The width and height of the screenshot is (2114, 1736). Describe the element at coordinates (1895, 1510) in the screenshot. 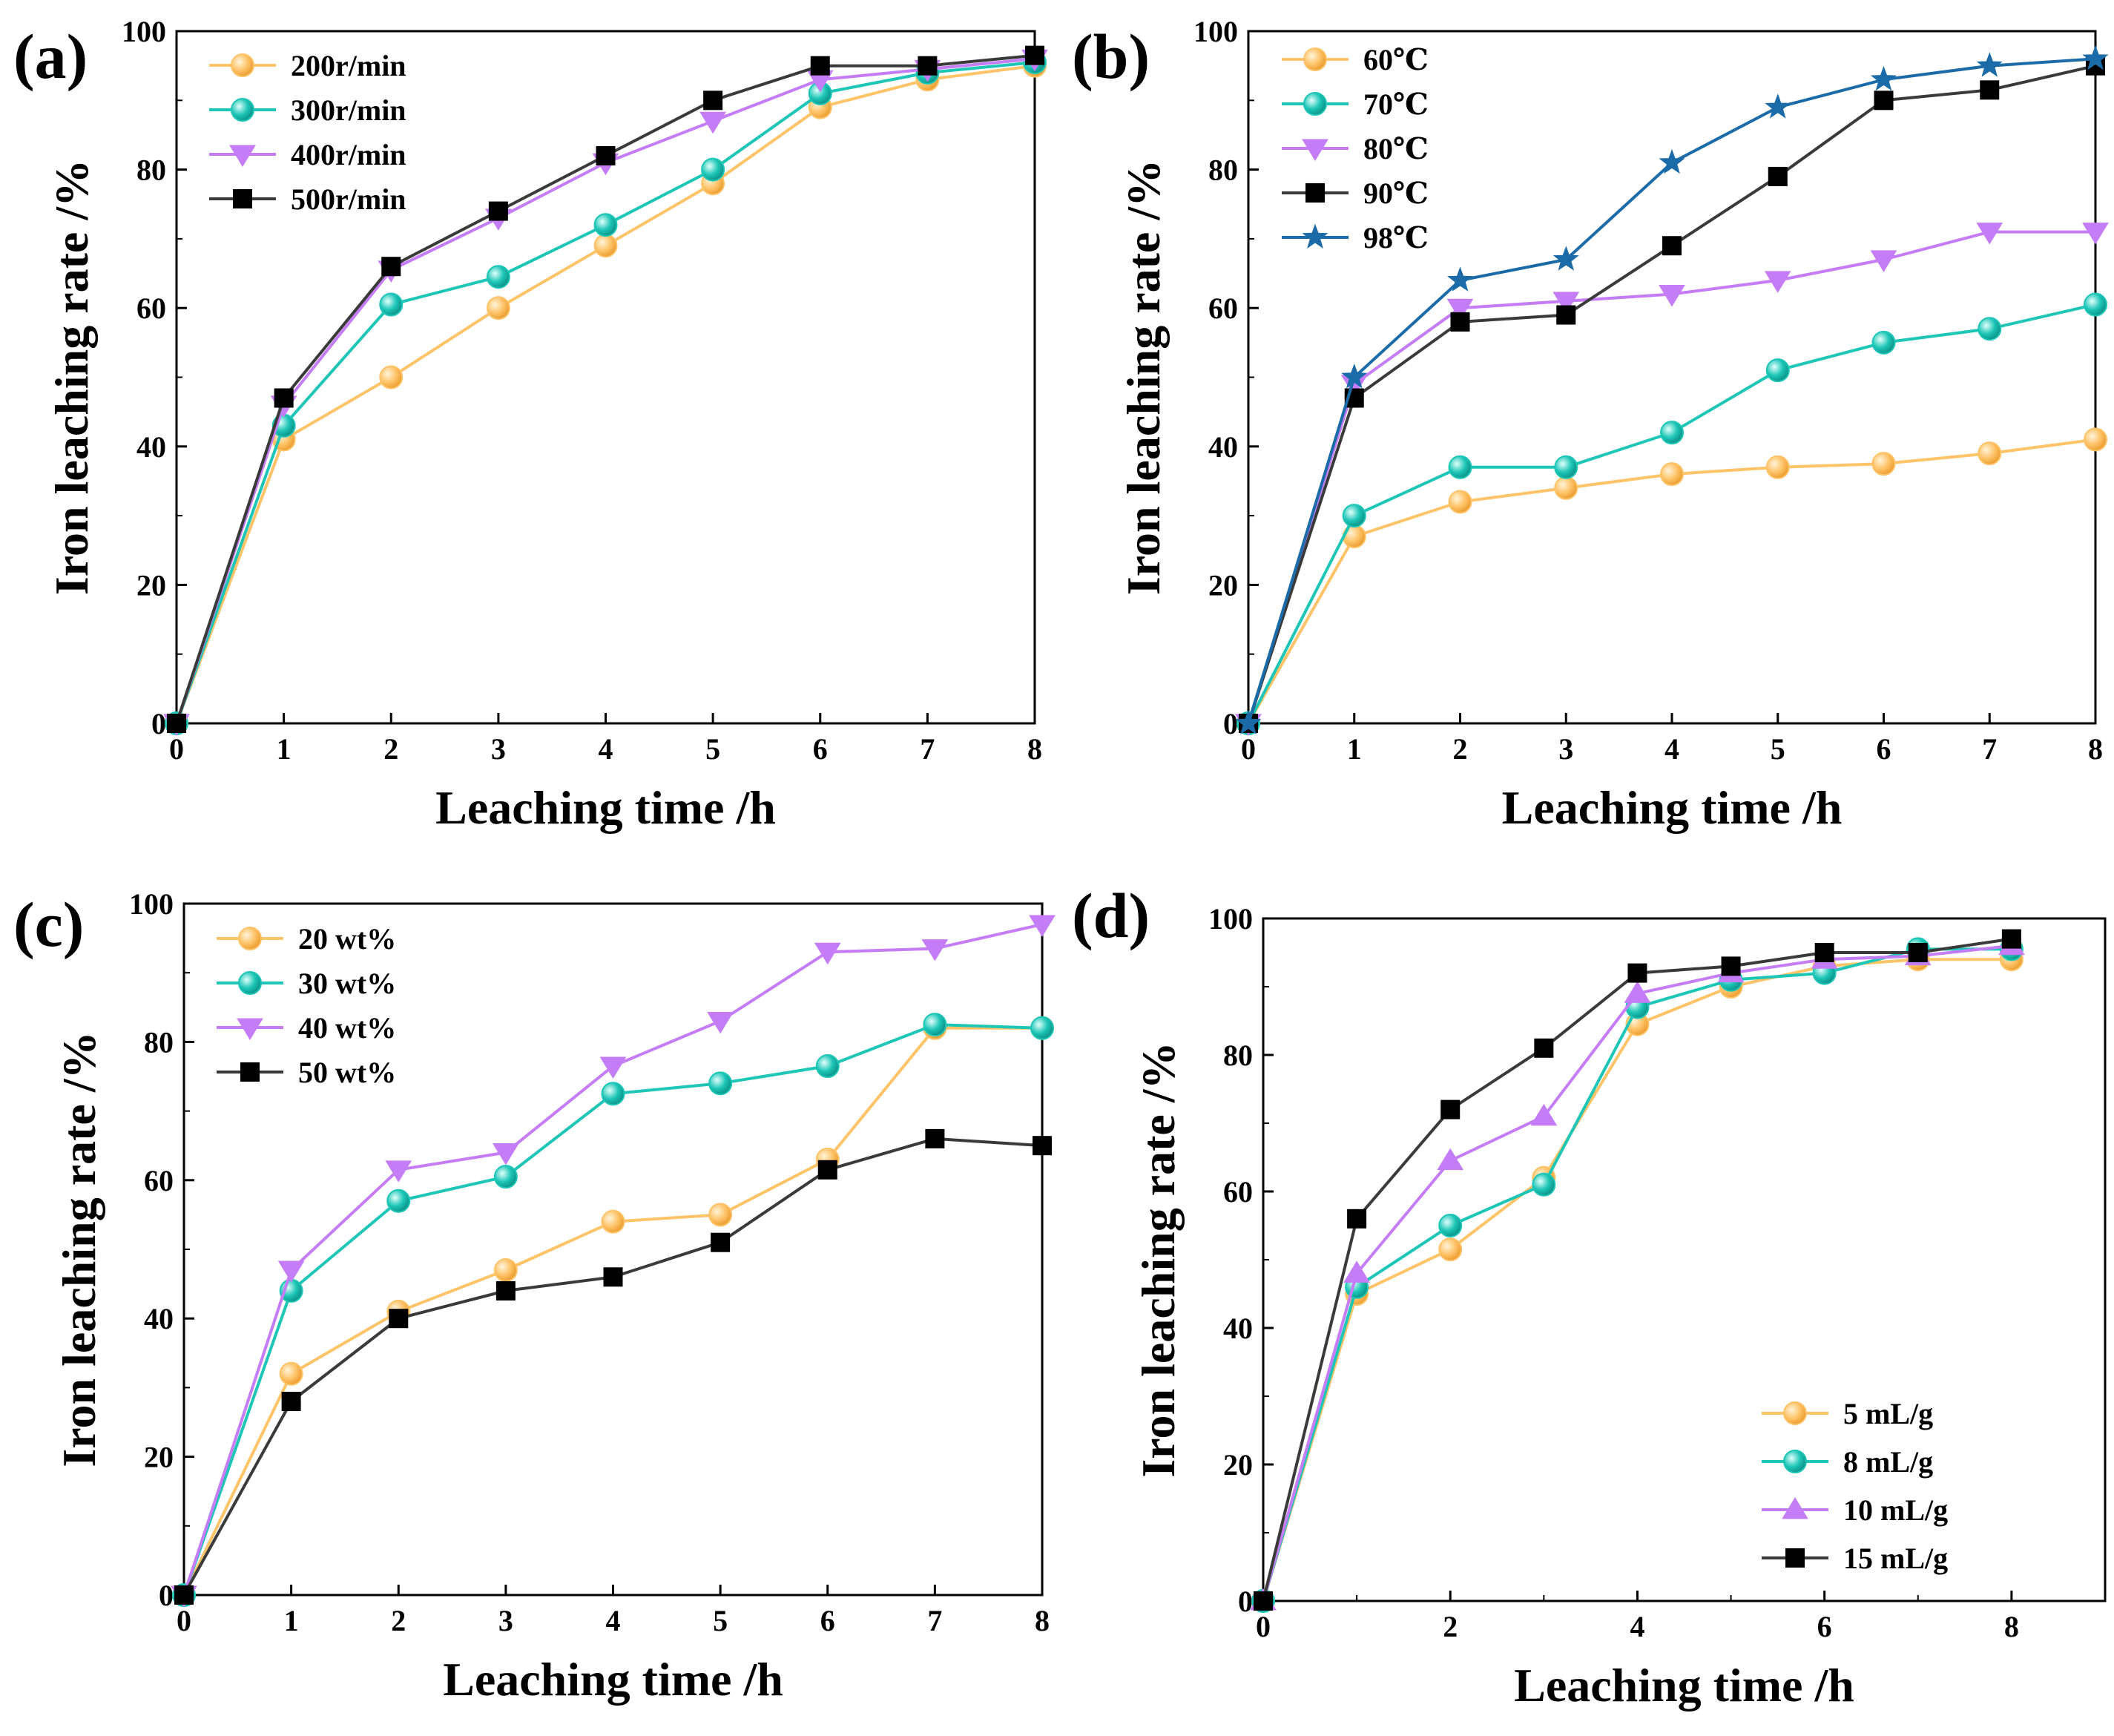

I see `legend-label: 10 mL/g` at that location.